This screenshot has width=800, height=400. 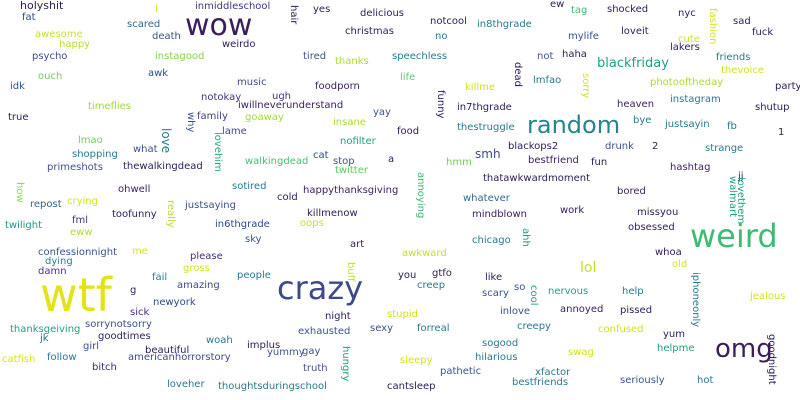 I want to click on word: implus, so click(x=264, y=345).